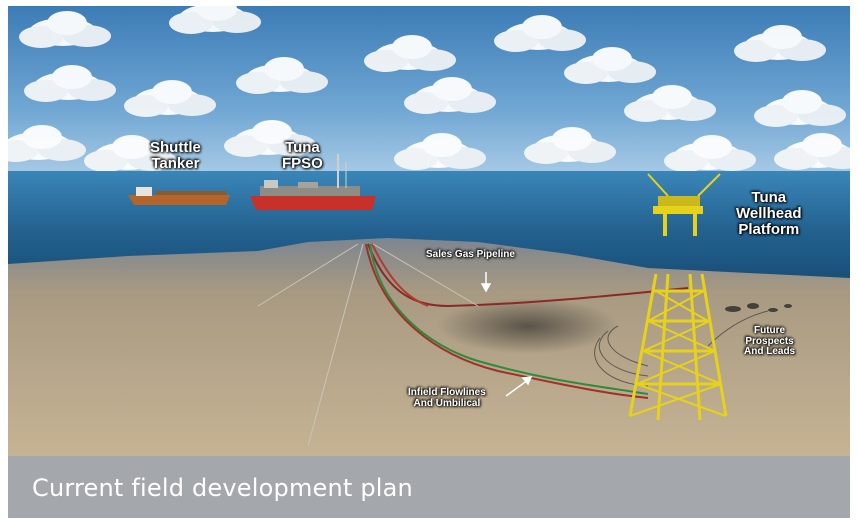 Image resolution: width=858 pixels, height=522 pixels. I want to click on infield-flowlines-label: Infield Flowlines And Umbilical, so click(447, 398).